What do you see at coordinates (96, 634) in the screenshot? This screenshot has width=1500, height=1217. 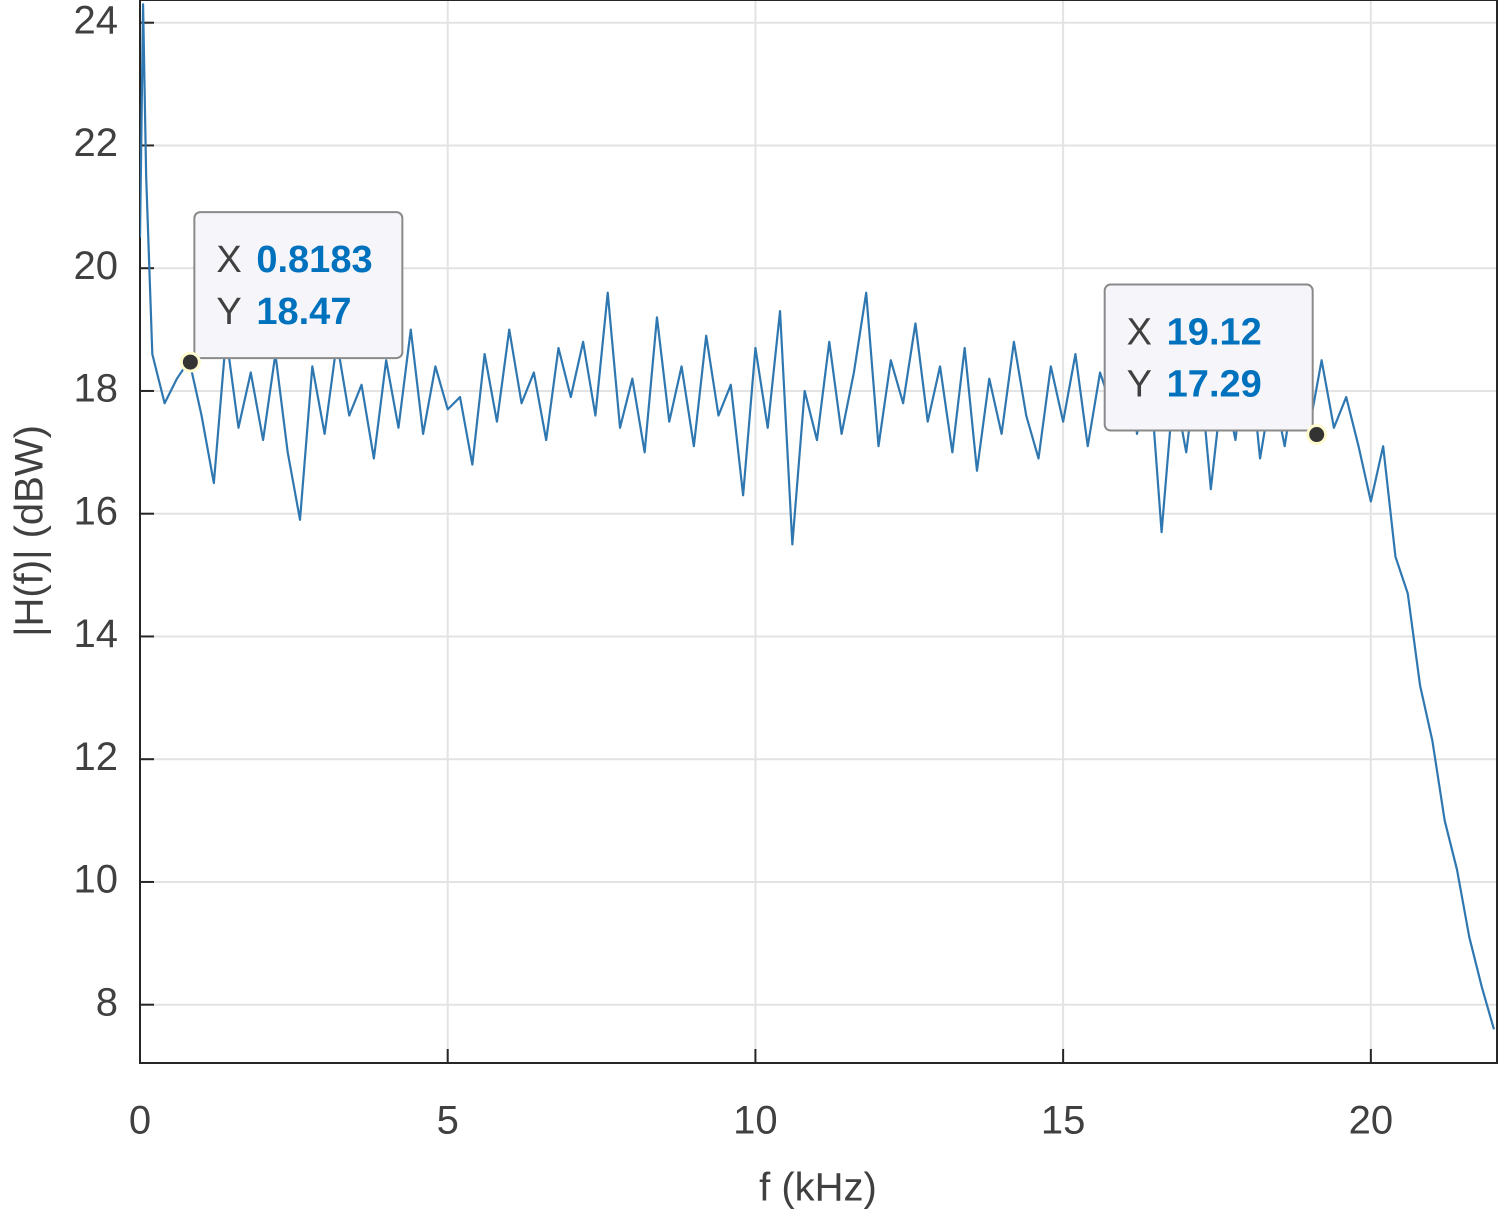 I see `y-tick-label: 14` at bounding box center [96, 634].